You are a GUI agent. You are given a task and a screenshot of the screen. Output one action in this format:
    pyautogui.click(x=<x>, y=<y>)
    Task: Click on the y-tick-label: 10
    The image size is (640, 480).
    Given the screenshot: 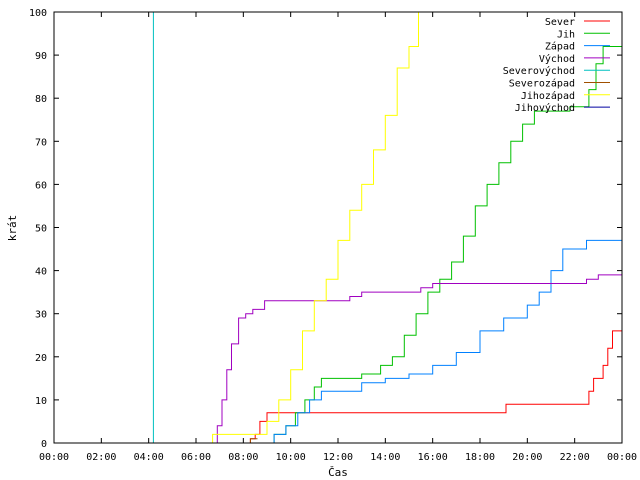 What is the action you would take?
    pyautogui.click(x=41, y=401)
    